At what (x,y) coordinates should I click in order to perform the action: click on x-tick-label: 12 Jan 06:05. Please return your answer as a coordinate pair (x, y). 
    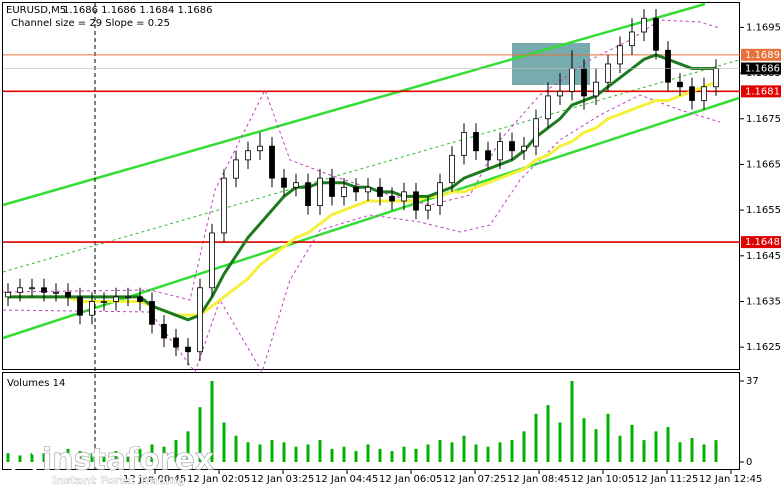
    Looking at the image, I should click on (410, 479).